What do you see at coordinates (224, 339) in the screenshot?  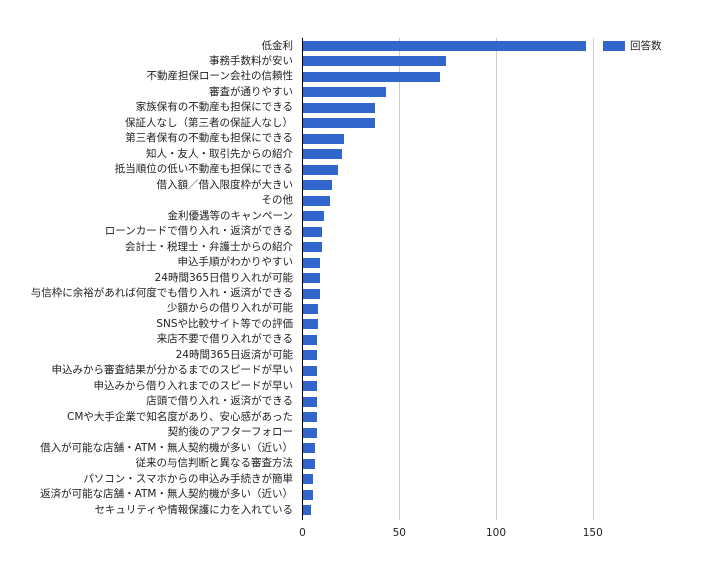 I see `category-label: 来店不要で借り入れができる` at bounding box center [224, 339].